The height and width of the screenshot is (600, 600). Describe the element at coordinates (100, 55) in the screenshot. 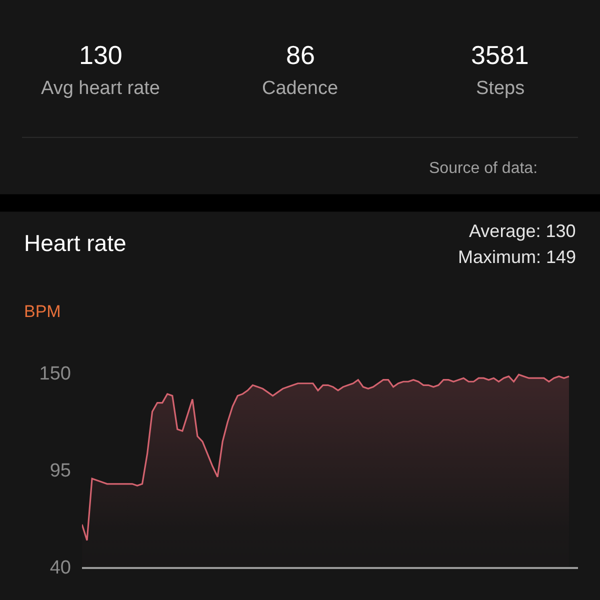

I see `data-label: 130` at that location.